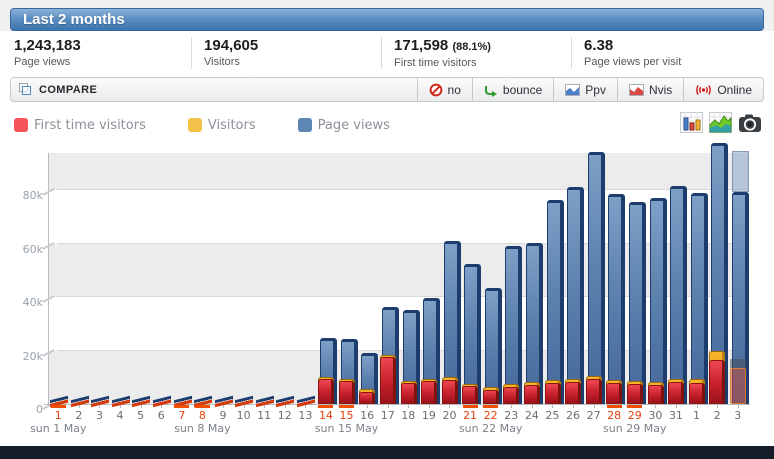 Image resolution: width=774 pixels, height=459 pixels. I want to click on stat-value: 171,598, so click(421, 45).